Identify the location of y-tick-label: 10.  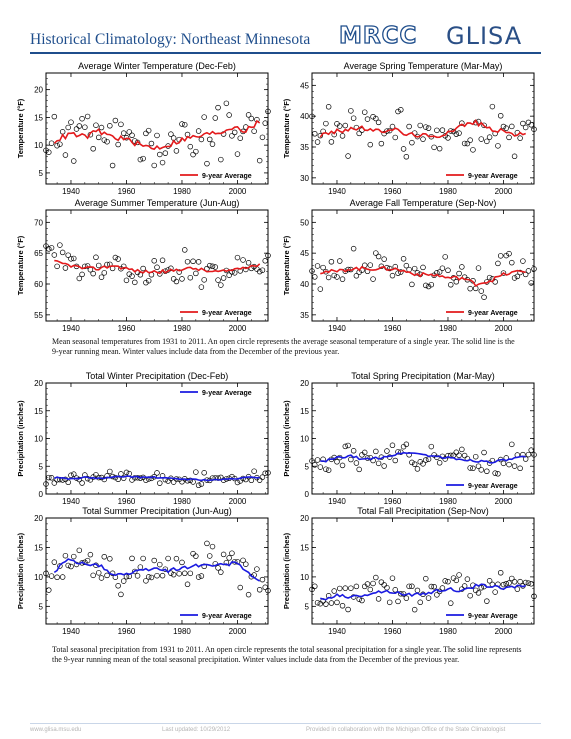
(304, 439).